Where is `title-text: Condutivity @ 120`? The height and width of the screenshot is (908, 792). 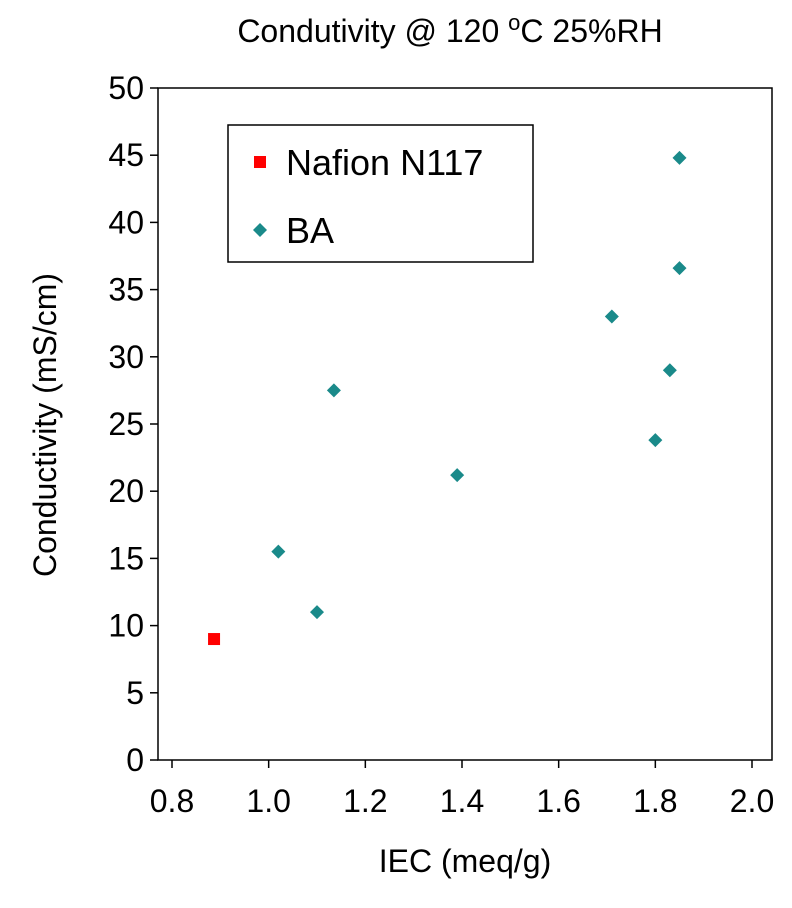 title-text: Condutivity @ 120 is located at coordinates (372, 31).